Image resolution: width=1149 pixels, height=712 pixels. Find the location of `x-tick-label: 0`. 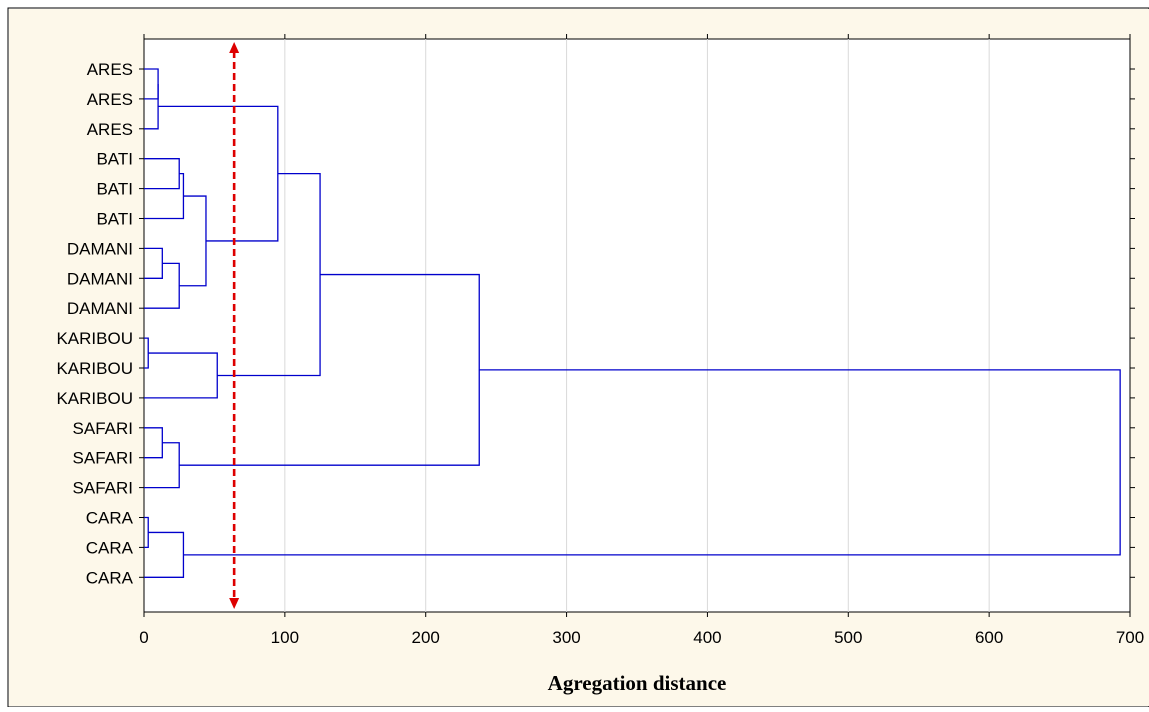

x-tick-label: 0 is located at coordinates (143, 637).